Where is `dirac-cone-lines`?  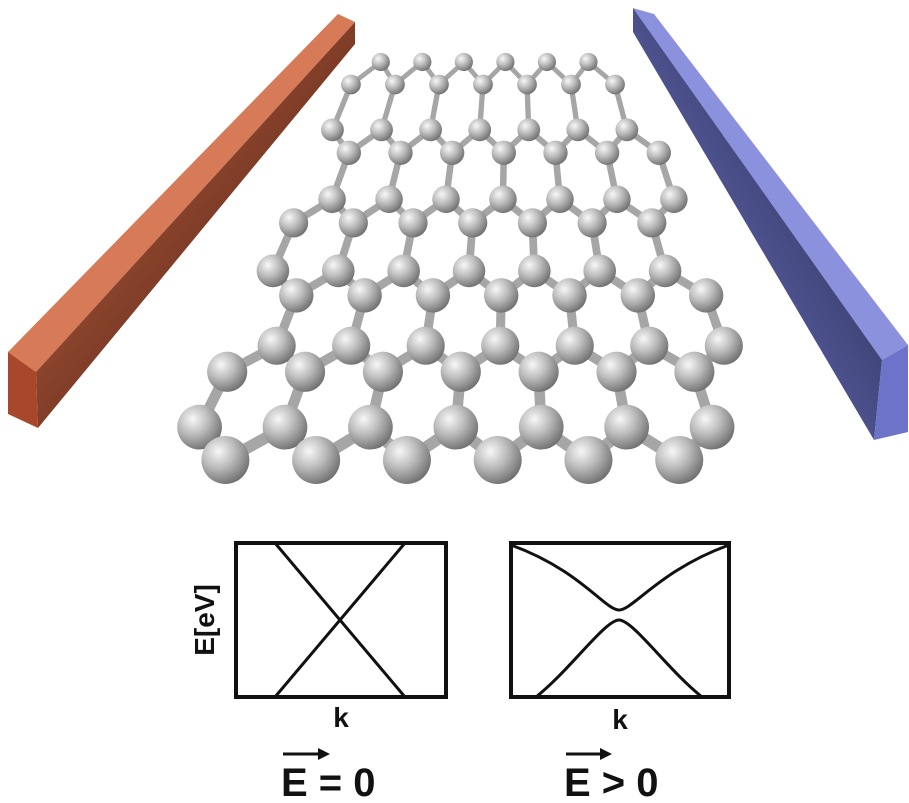 dirac-cone-lines is located at coordinates (340, 620).